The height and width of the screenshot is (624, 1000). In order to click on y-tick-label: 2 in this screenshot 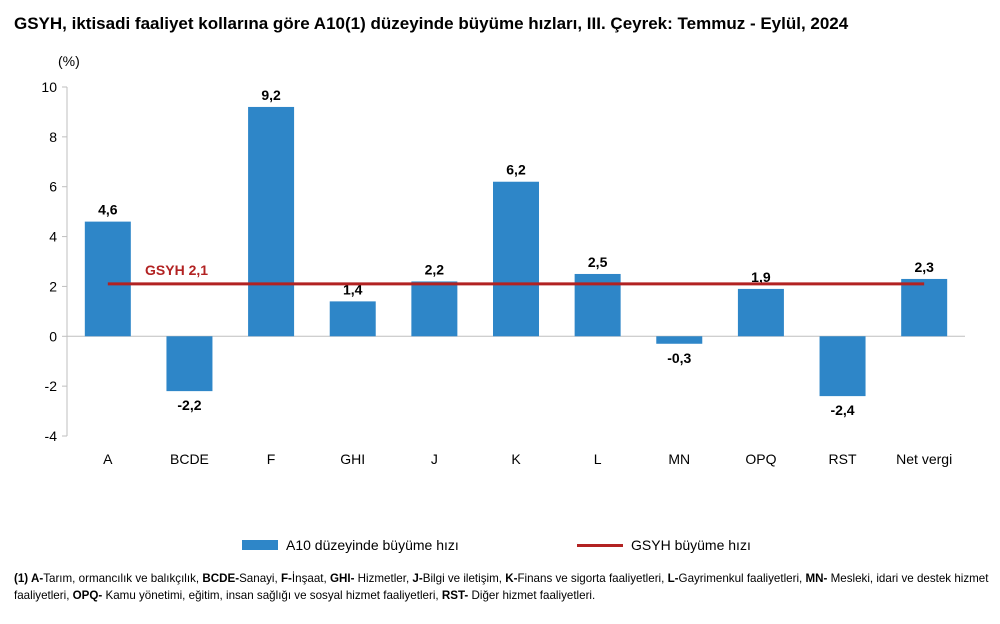, I will do `click(53, 286)`.